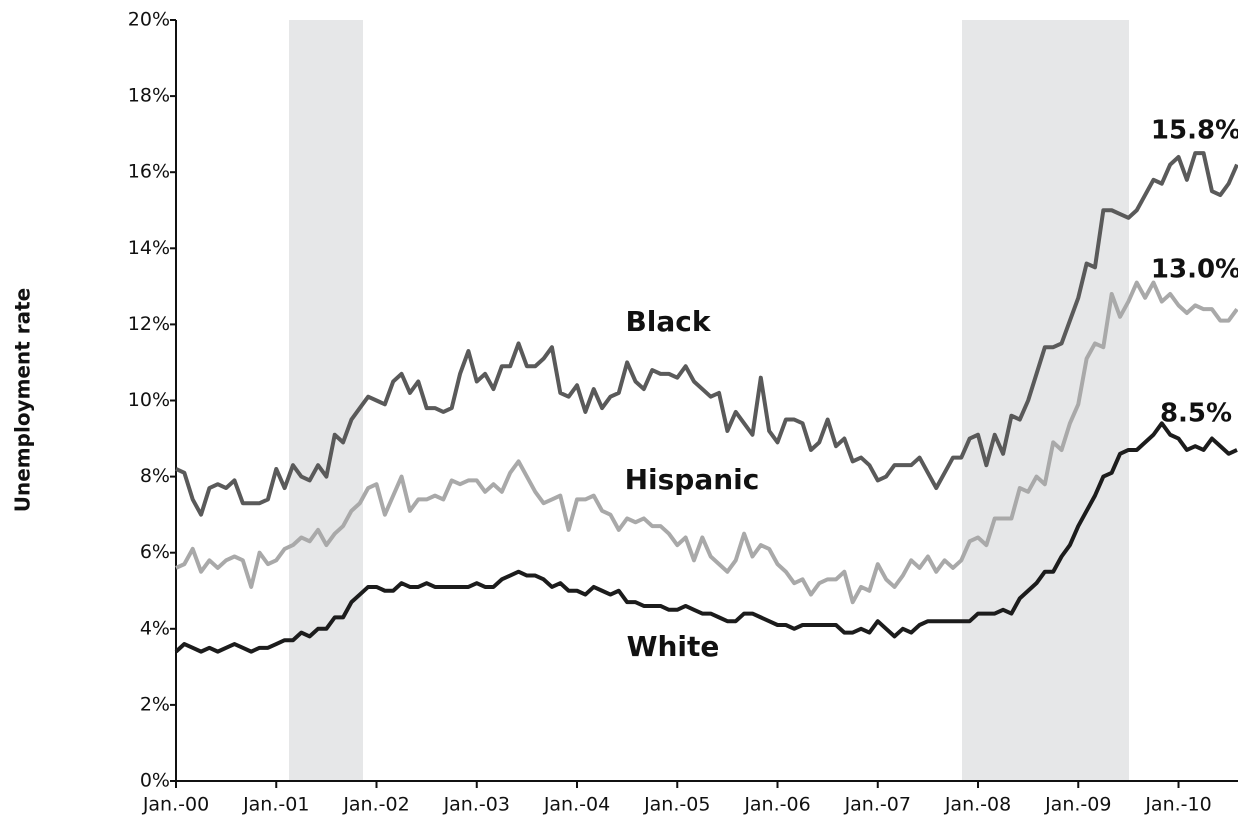  I want to click on y-axis-title: Unemployment rate, so click(23, 400).